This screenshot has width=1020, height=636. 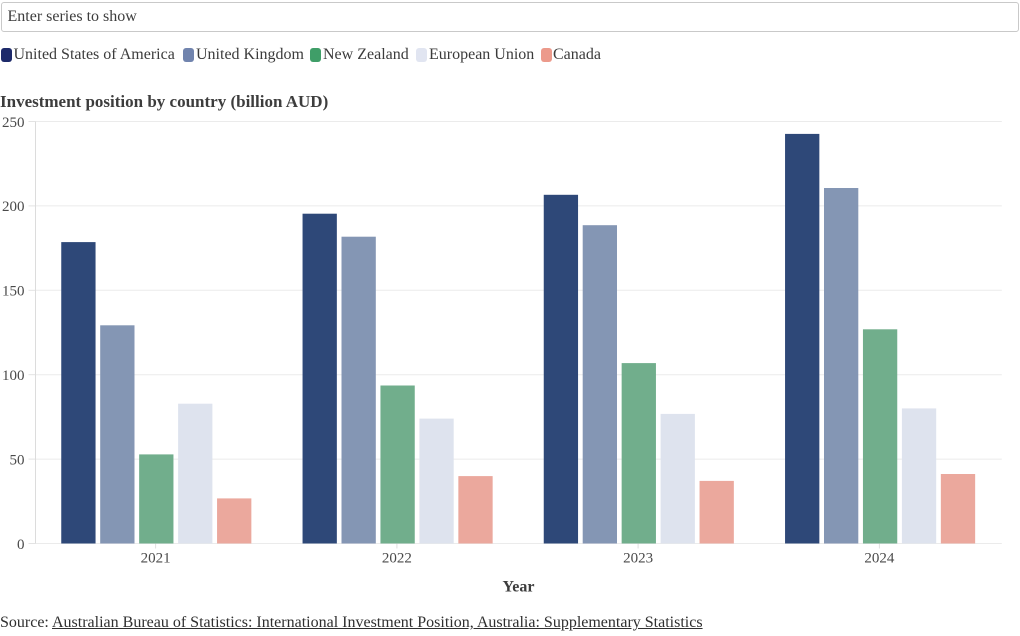 What do you see at coordinates (638, 559) in the screenshot?
I see `svg-text: 2023` at bounding box center [638, 559].